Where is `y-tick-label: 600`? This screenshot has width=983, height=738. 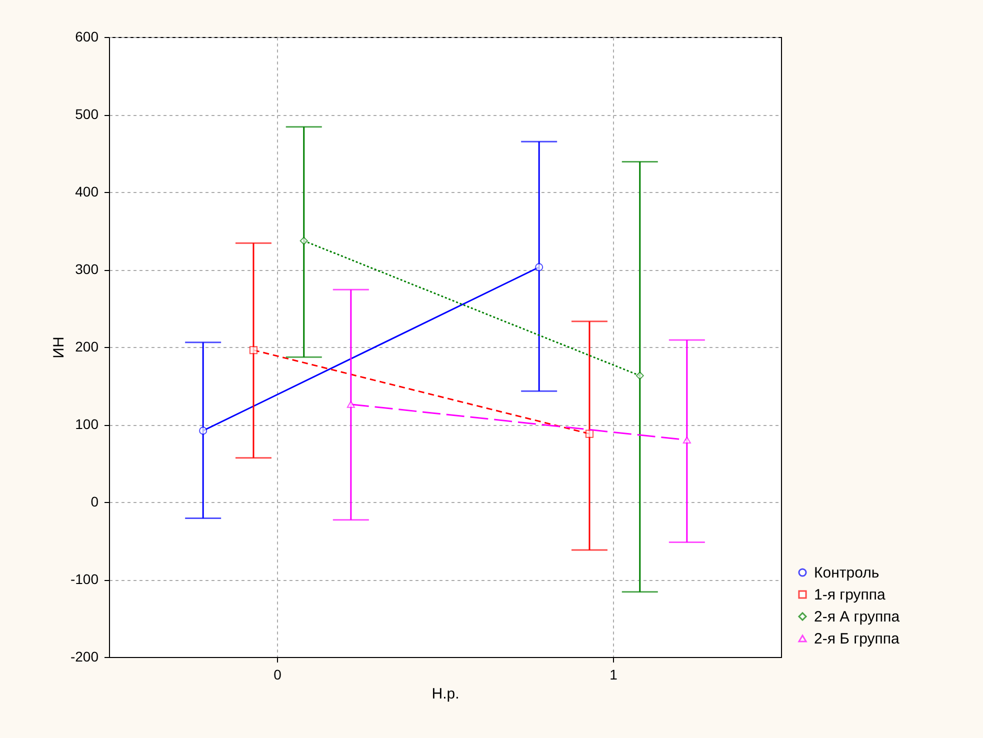
y-tick-label: 600 is located at coordinates (87, 36).